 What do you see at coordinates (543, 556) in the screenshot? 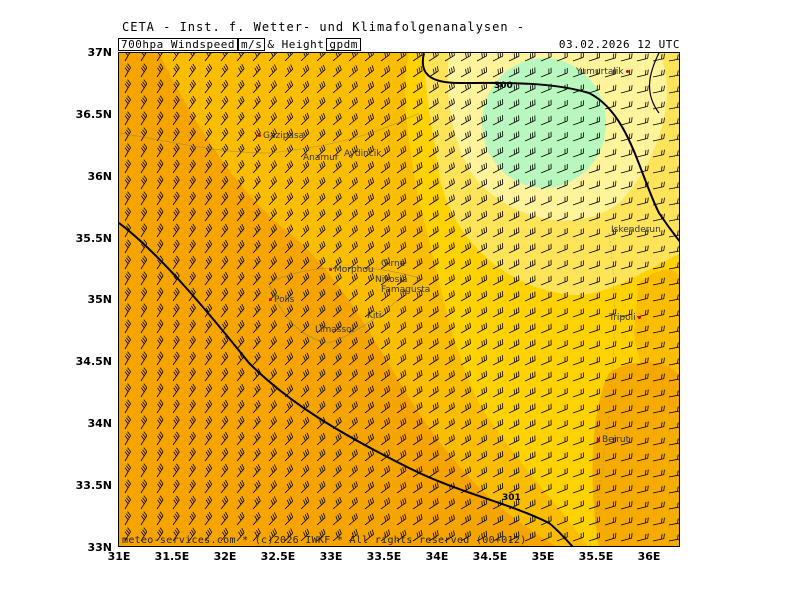
I see `lon-label: 35E` at bounding box center [543, 556].